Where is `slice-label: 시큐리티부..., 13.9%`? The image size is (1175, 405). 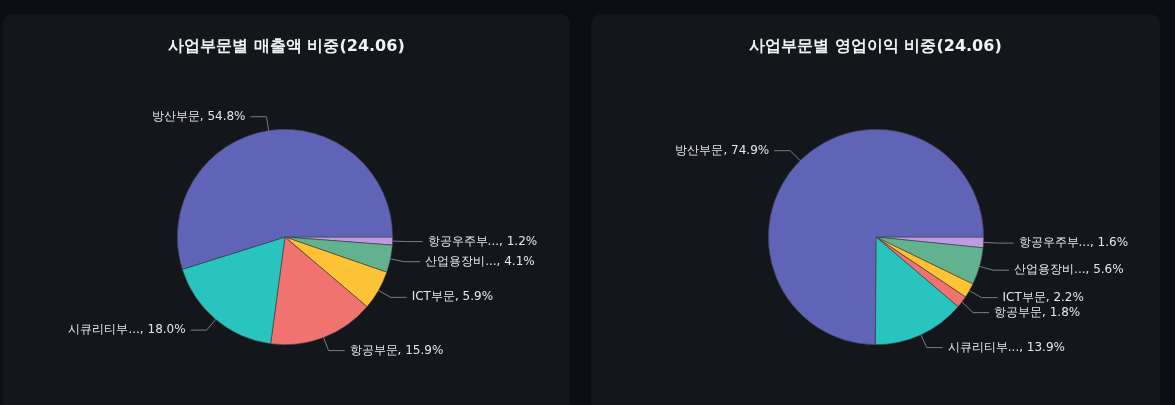
slice-label: 시큐리티부..., 13.9% is located at coordinates (1006, 346).